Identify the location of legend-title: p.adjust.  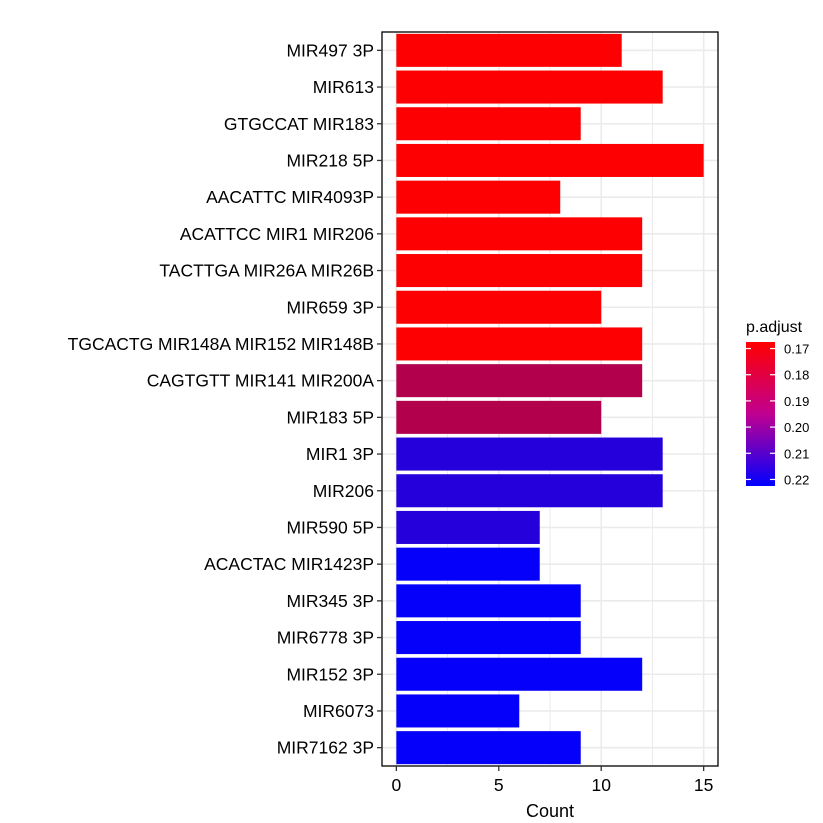
(774, 327).